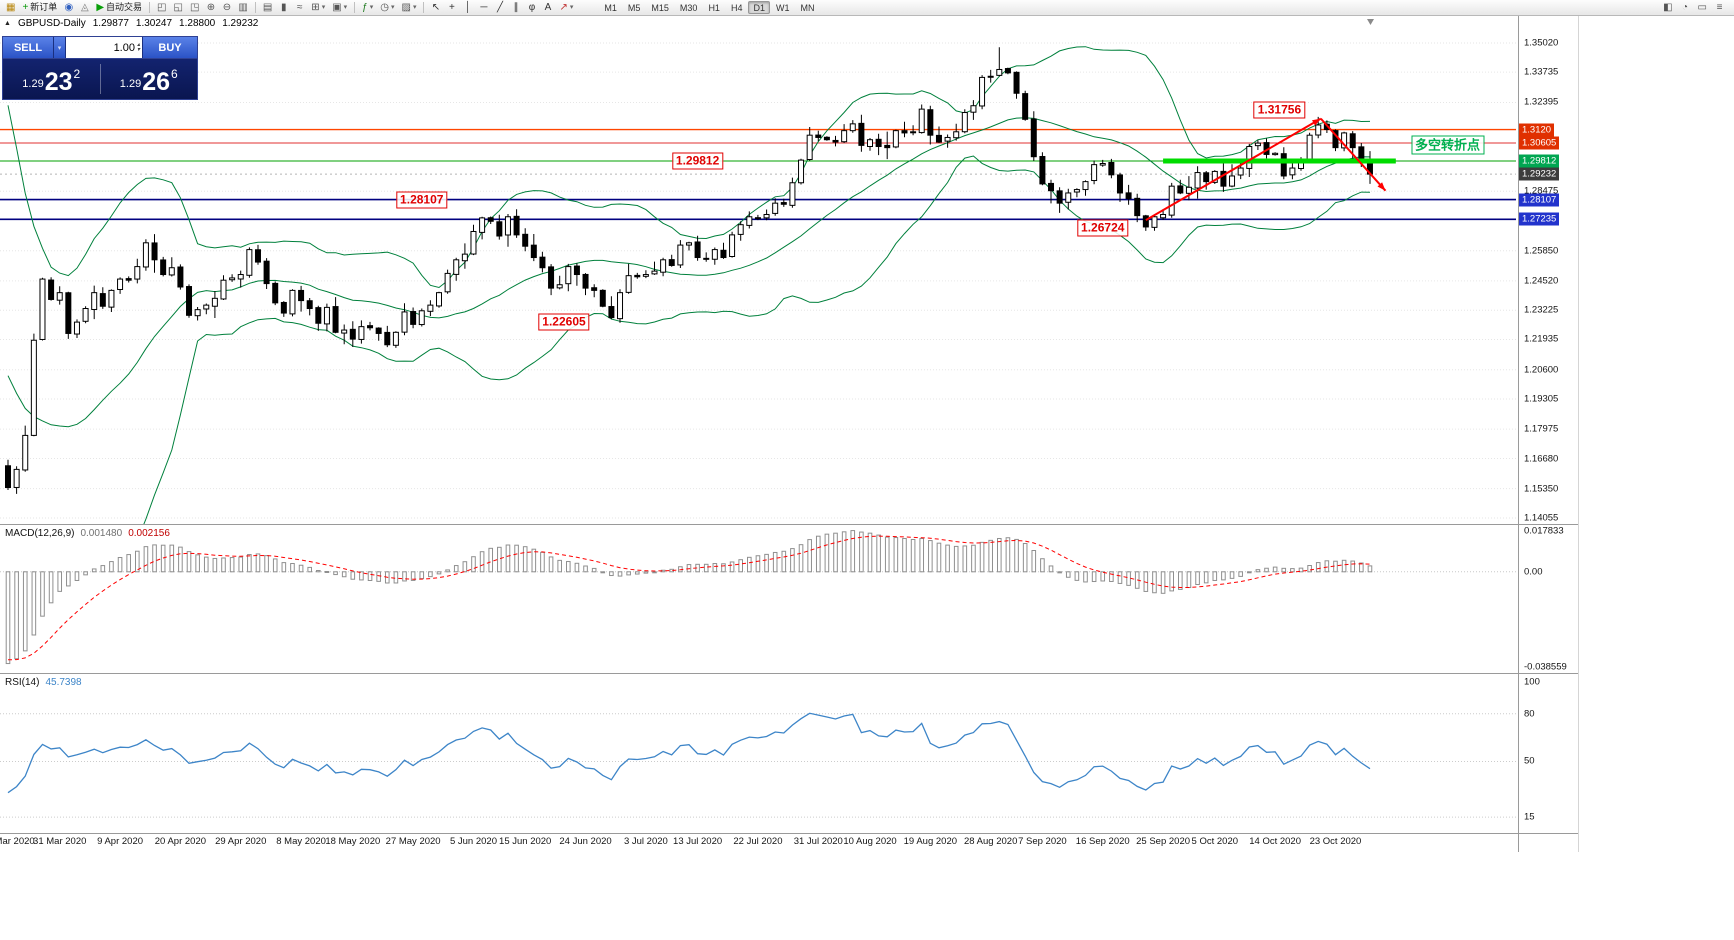  Describe the element at coordinates (1448, 145) in the screenshot. I see `turning-point-note: 多空转折点` at that location.